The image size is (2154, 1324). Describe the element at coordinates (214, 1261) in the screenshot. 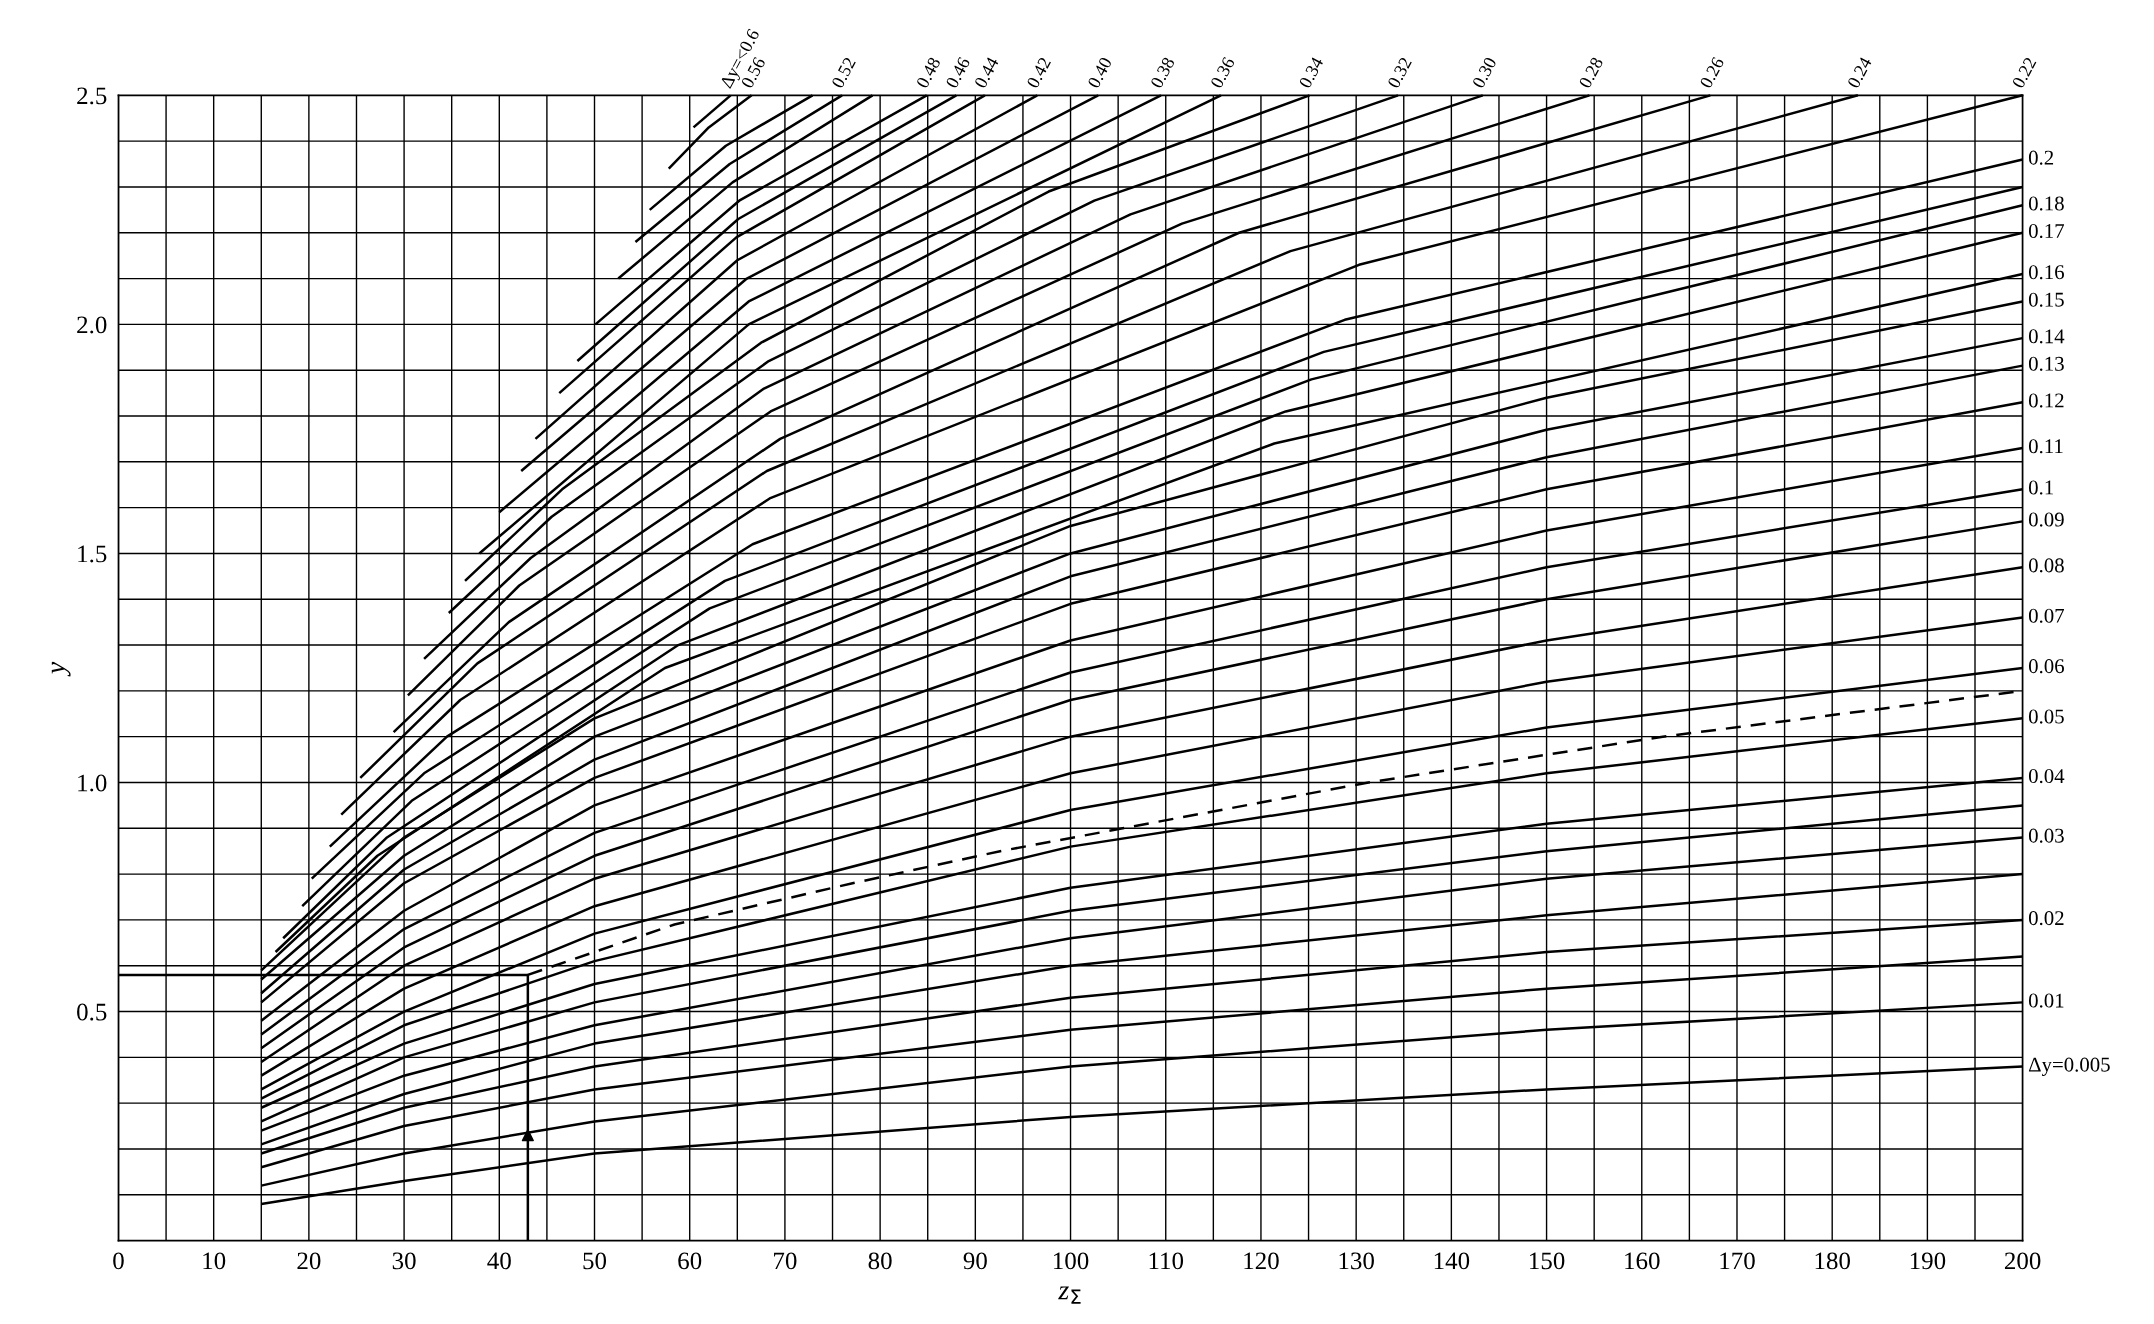

I see `x-tick-label: 10` at that location.